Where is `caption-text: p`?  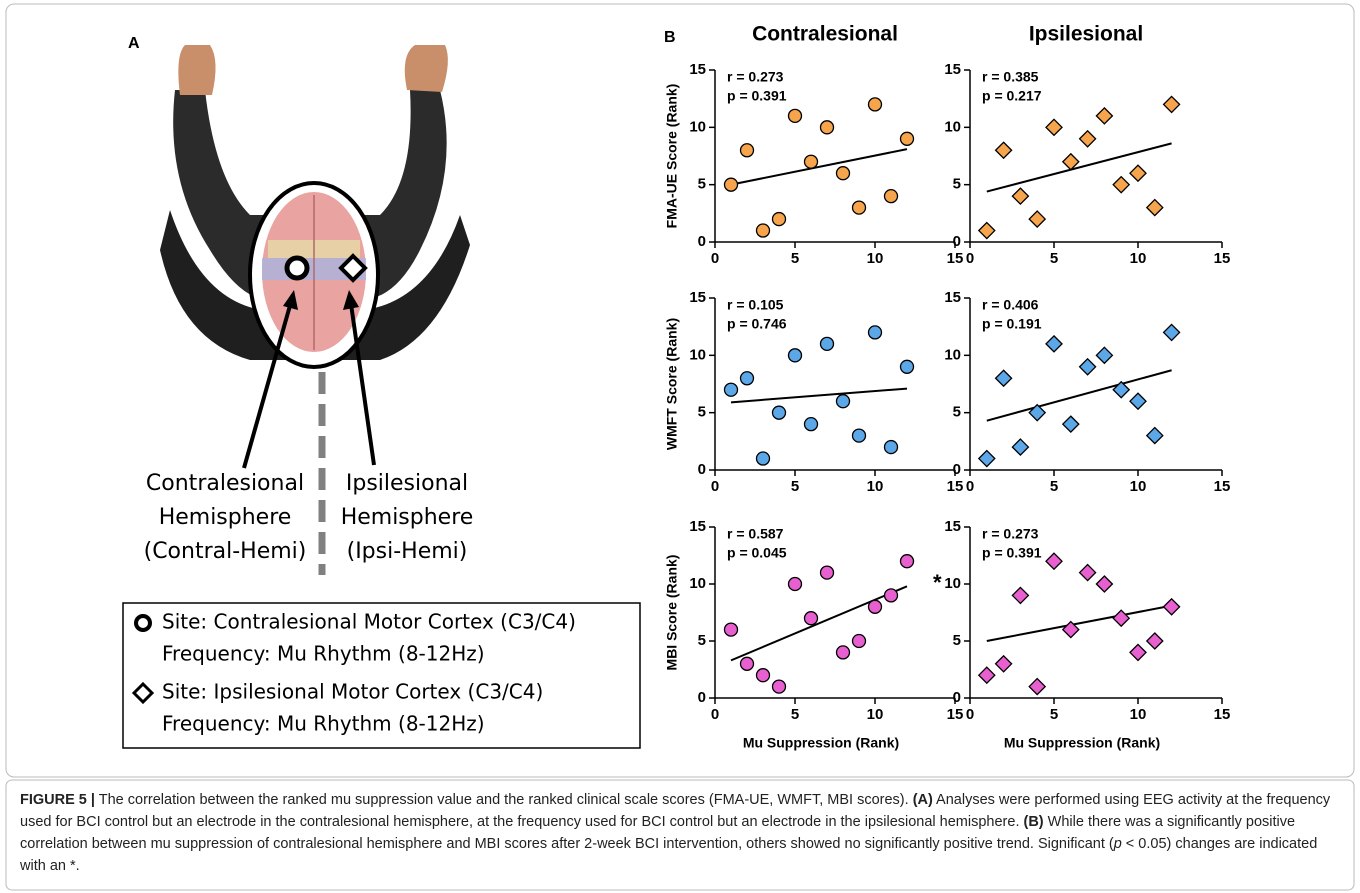 caption-text: p is located at coordinates (1117, 844).